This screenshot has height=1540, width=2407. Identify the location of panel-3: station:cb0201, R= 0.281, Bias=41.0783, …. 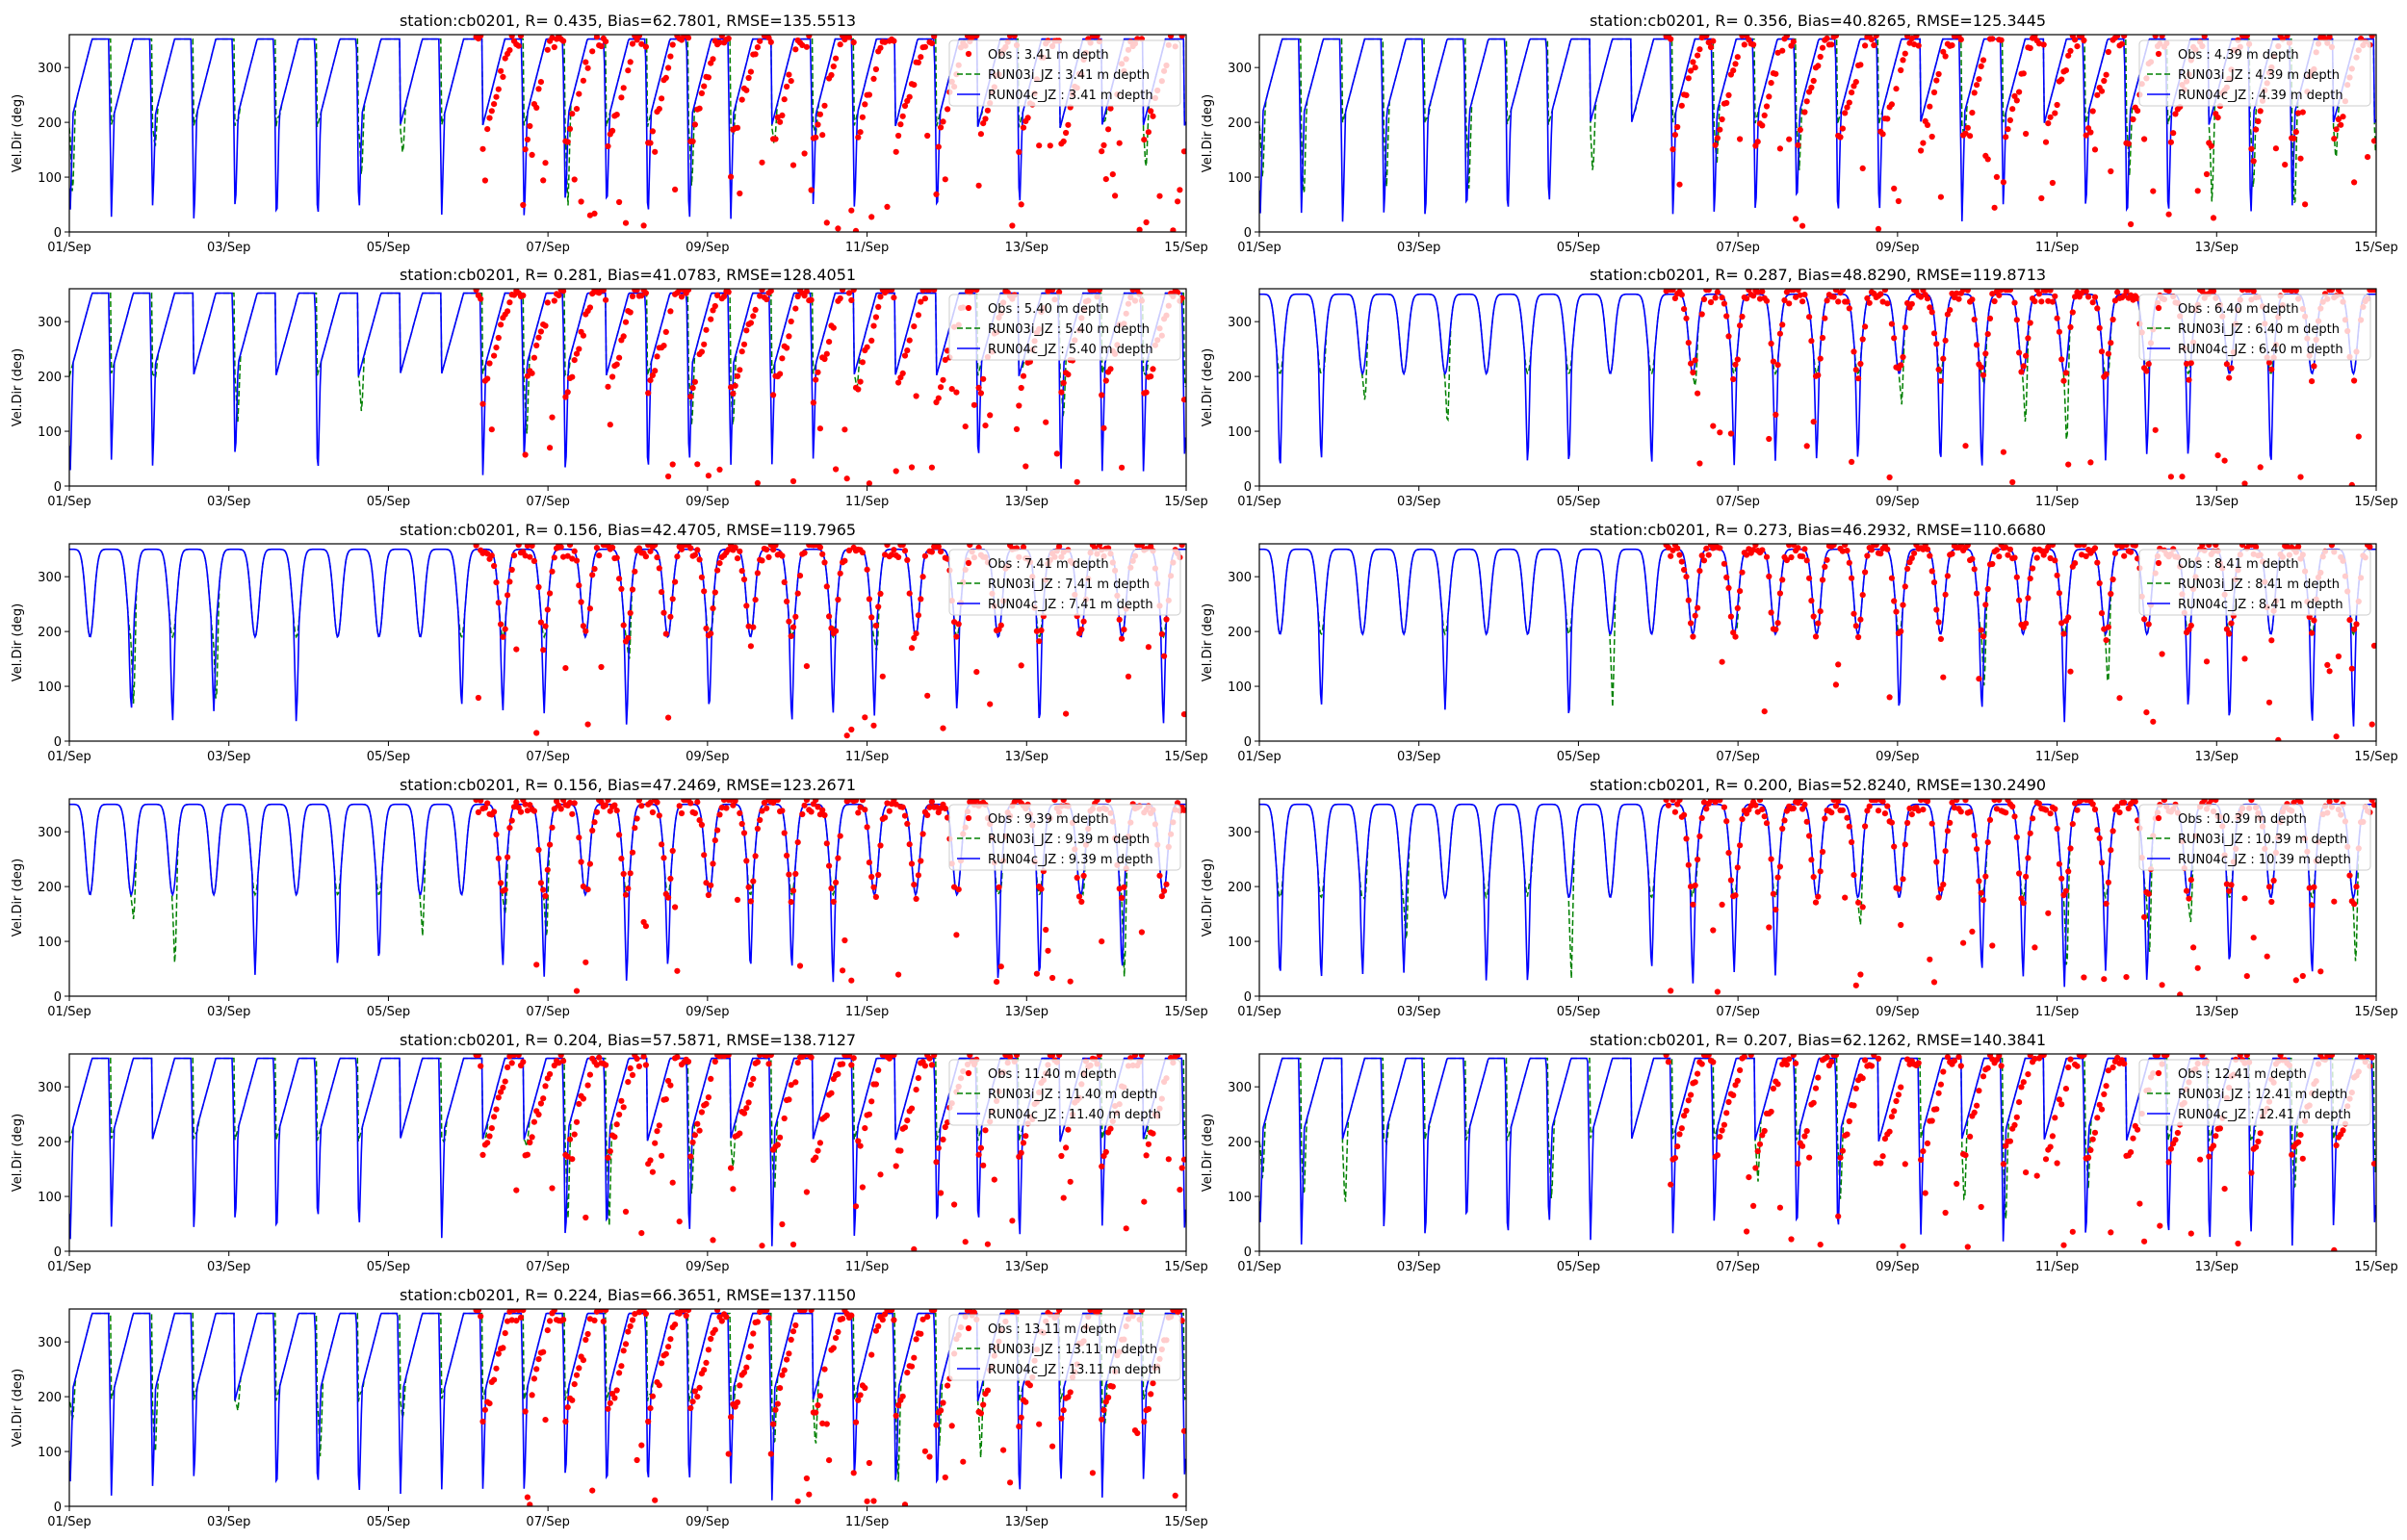
(609, 387).